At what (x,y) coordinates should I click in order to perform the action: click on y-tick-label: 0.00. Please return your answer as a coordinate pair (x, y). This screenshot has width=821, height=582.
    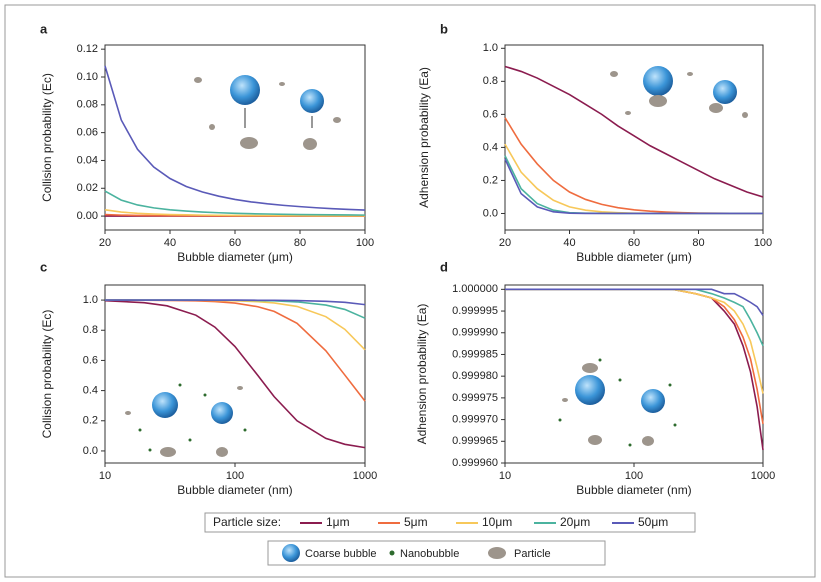
    Looking at the image, I should click on (87, 216).